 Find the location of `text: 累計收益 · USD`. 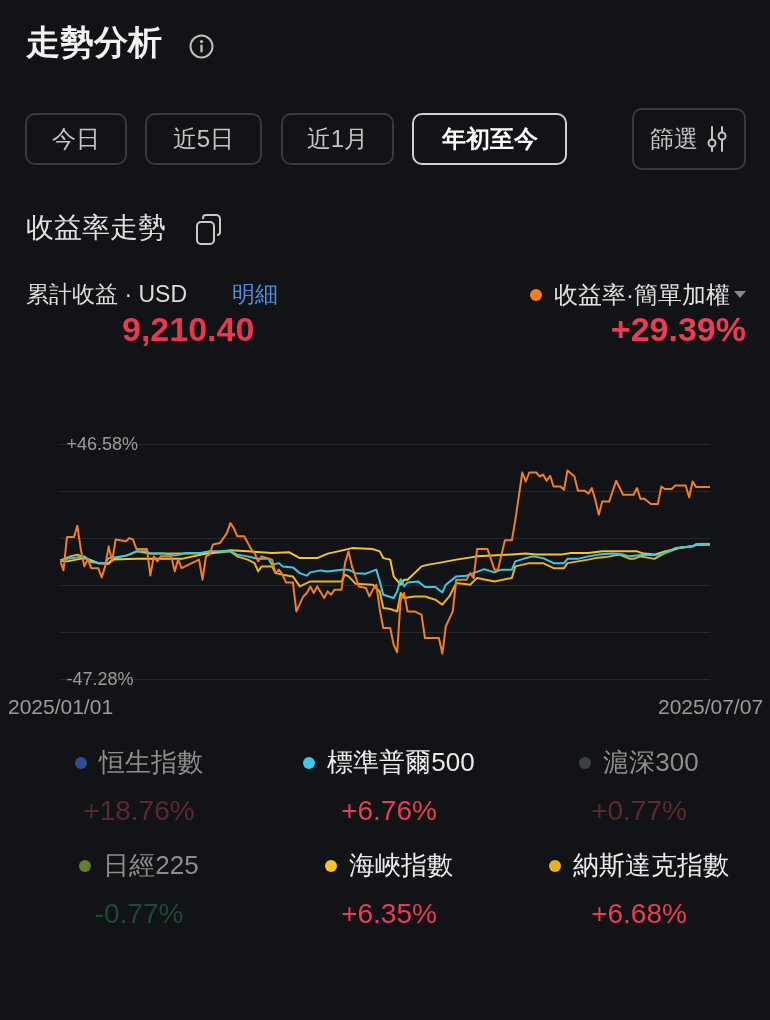

text: 累計收益 · USD is located at coordinates (106, 295).